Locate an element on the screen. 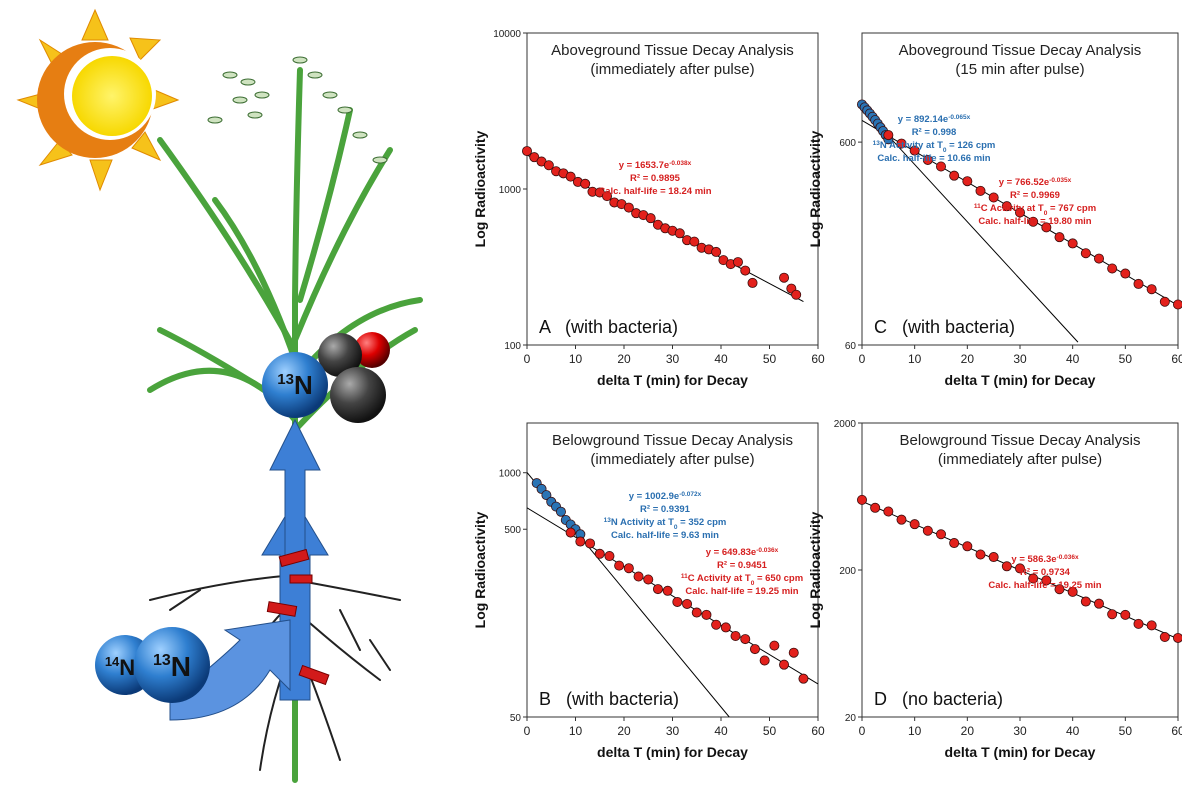  annotation-line: R² = 0.9391 is located at coordinates (665, 509).